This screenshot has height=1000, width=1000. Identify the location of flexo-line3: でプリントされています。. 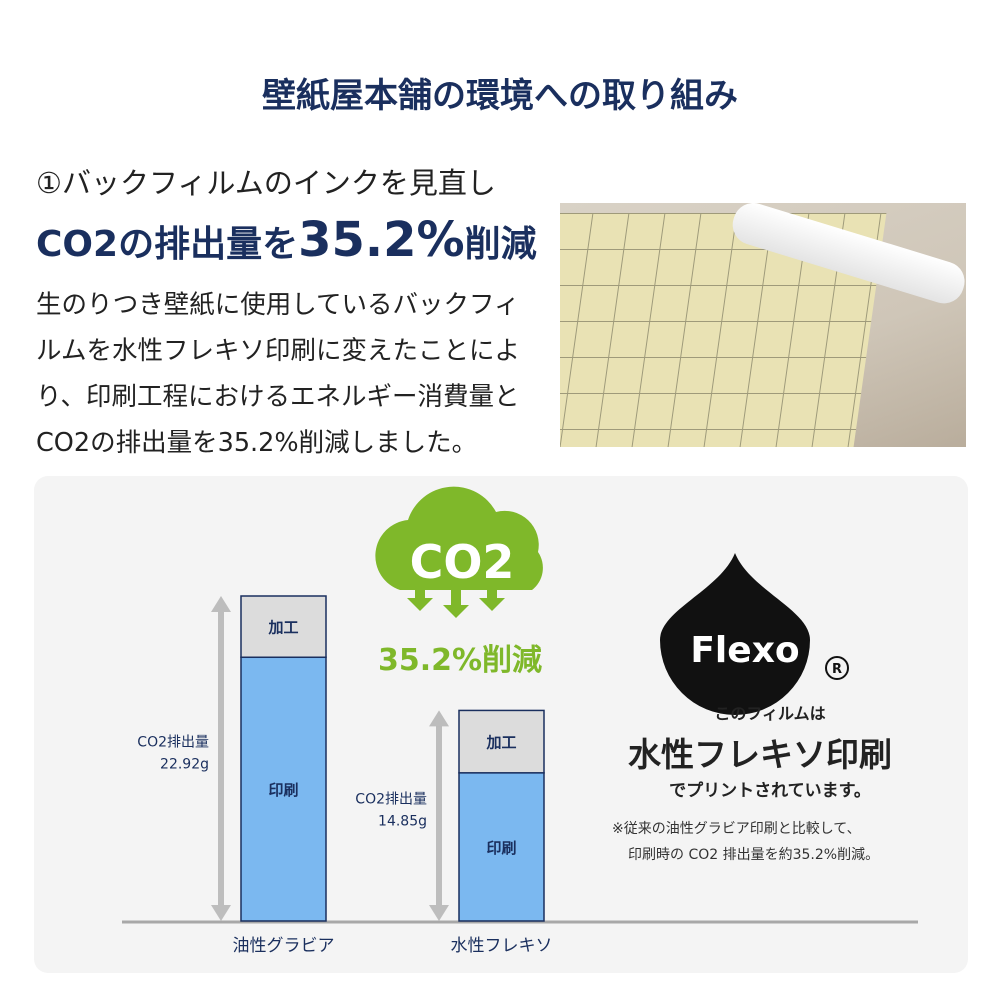
(770, 791).